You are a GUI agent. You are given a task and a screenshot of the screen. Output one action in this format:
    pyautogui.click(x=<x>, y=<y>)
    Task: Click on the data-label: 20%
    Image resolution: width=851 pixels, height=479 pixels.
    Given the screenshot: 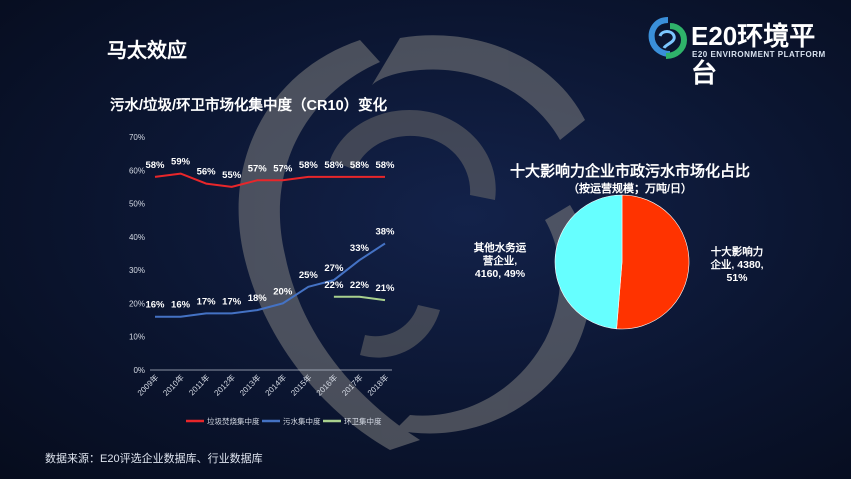 What is the action you would take?
    pyautogui.click(x=283, y=291)
    